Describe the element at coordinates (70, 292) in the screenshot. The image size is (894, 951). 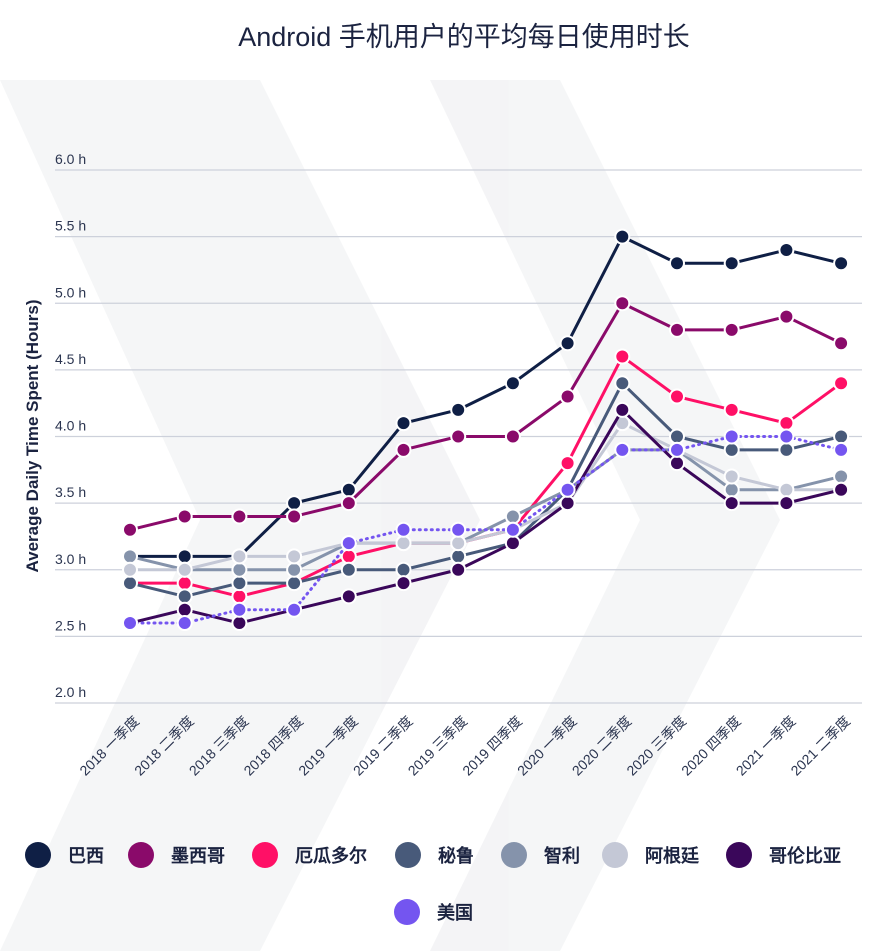
I see `y-tick-label: 5.0 h` at that location.